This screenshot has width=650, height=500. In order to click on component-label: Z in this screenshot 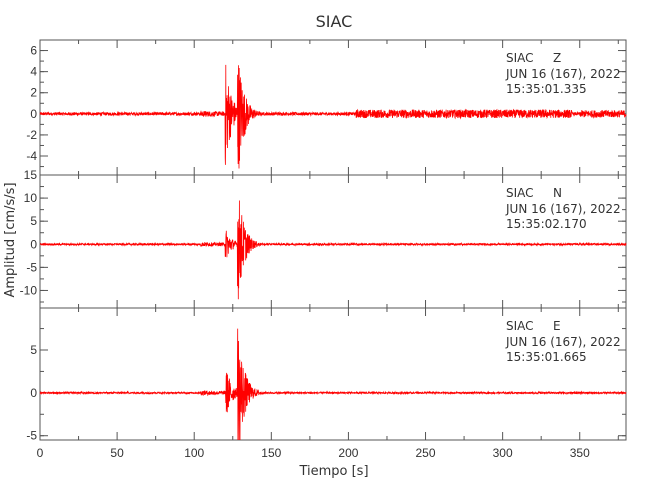, I will do `click(557, 58)`.